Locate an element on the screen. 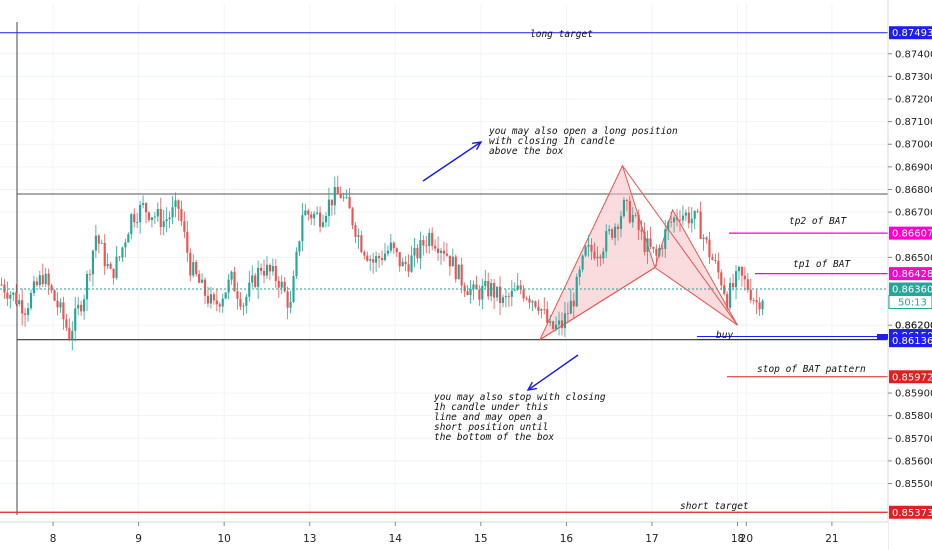 The height and width of the screenshot is (550, 932). short-note-line: 1h candle under this is located at coordinates (491, 407).